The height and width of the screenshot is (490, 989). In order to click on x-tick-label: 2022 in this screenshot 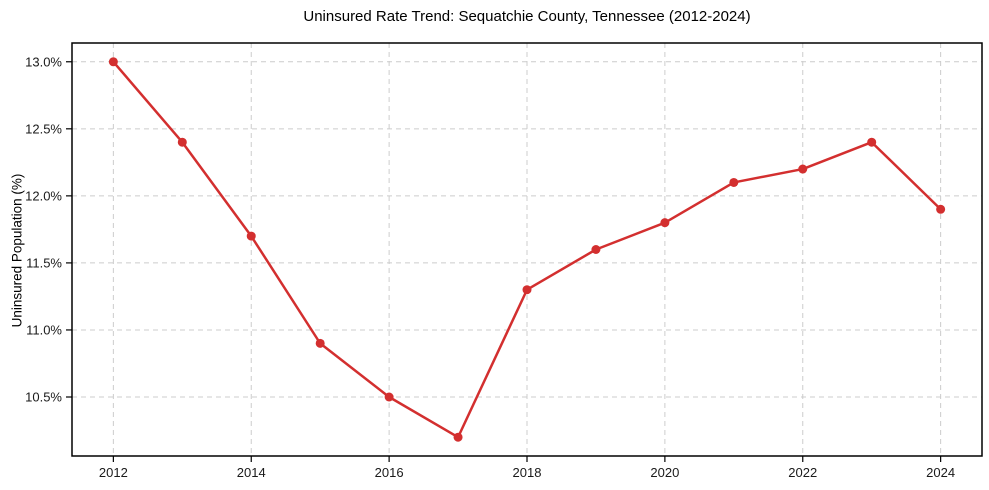, I will do `click(802, 472)`.